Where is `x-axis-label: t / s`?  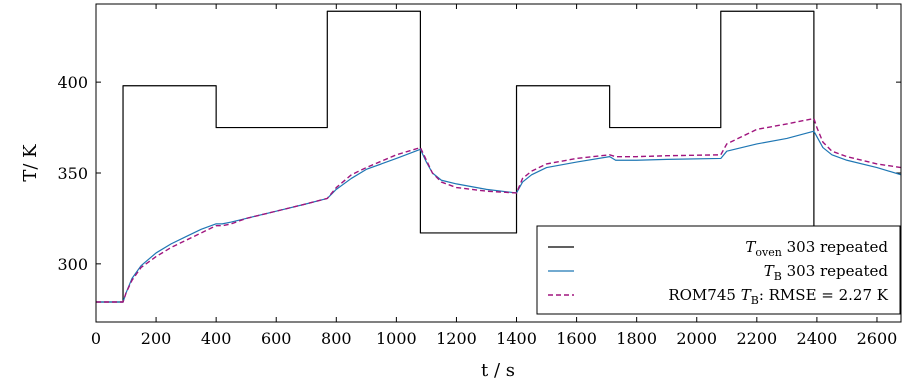
x-axis-label: t / s is located at coordinates (498, 370).